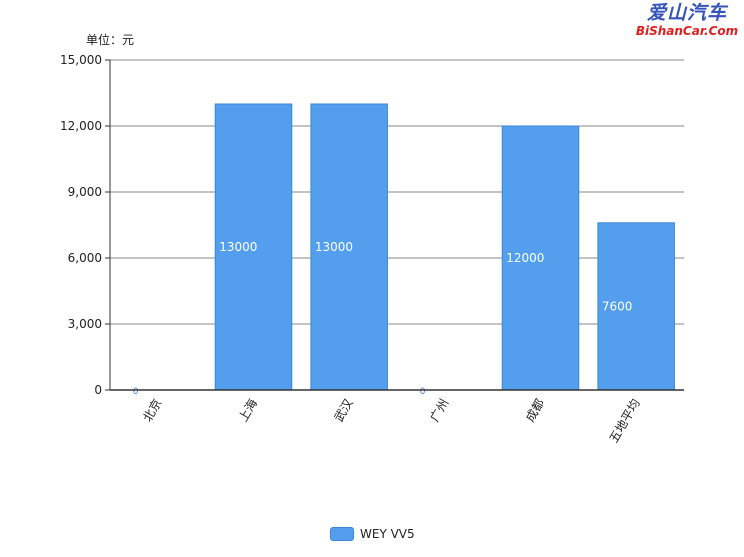 This screenshot has width=744, height=557. Describe the element at coordinates (98, 390) in the screenshot. I see `y-tick-label: 0` at that location.